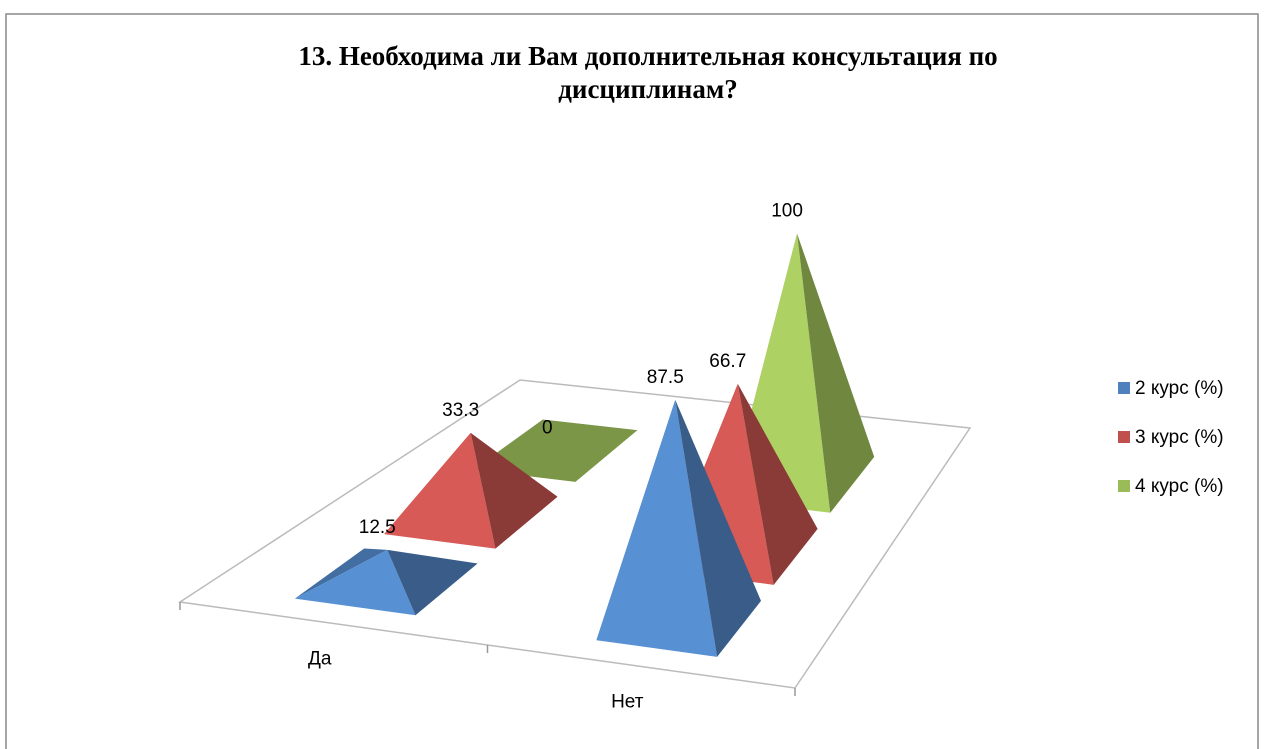 The width and height of the screenshot is (1266, 749). Describe the element at coordinates (627, 702) in the screenshot. I see `x-tick-label: Нет` at that location.